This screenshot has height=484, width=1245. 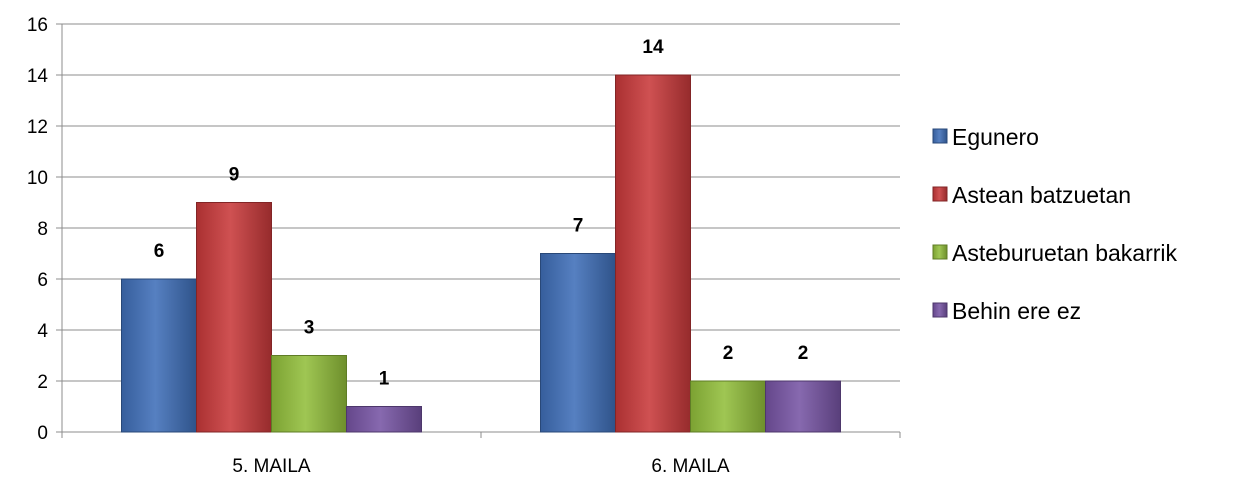 I want to click on y-tick-label: 2, so click(x=42, y=382).